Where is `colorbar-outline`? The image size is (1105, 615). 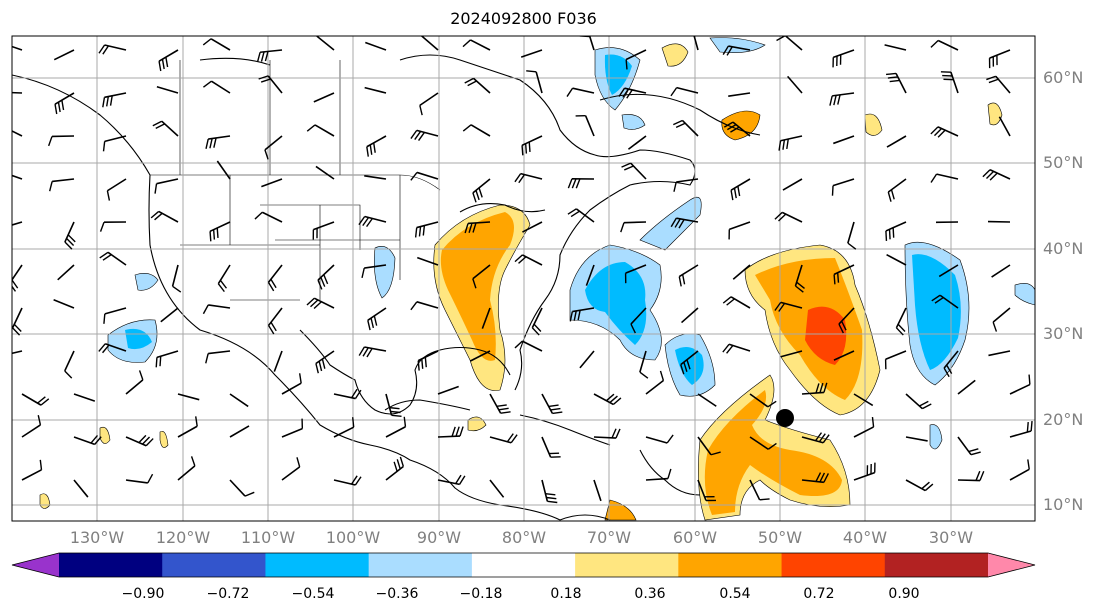 colorbar-outline is located at coordinates (523, 565).